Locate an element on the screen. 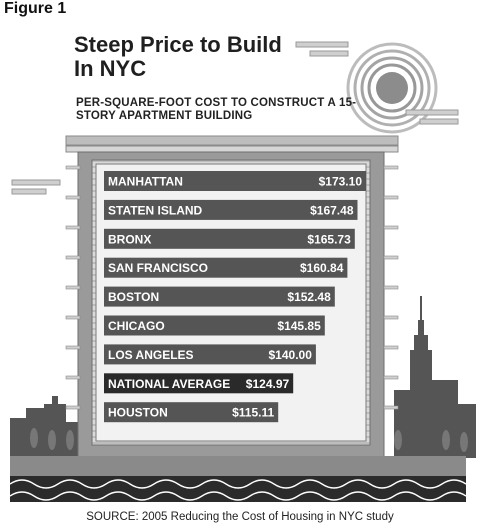 The image size is (480, 529). bar-group: SAN FRANCISCO $160.84 is located at coordinates (226, 267).